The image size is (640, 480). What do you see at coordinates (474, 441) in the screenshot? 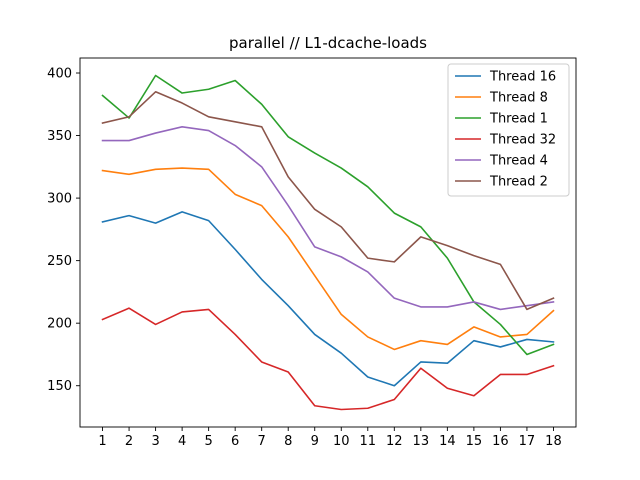
I see `x-tick-label: 15` at bounding box center [474, 441].